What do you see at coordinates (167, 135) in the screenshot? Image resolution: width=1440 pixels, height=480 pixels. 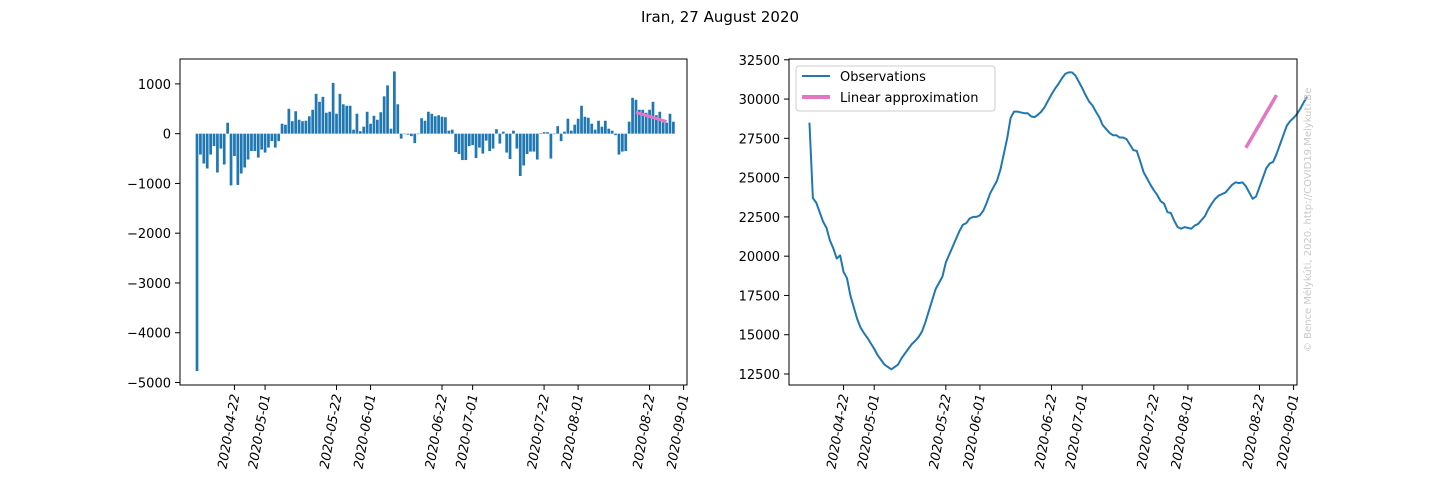 I see `y-tick-label: 0` at bounding box center [167, 135].